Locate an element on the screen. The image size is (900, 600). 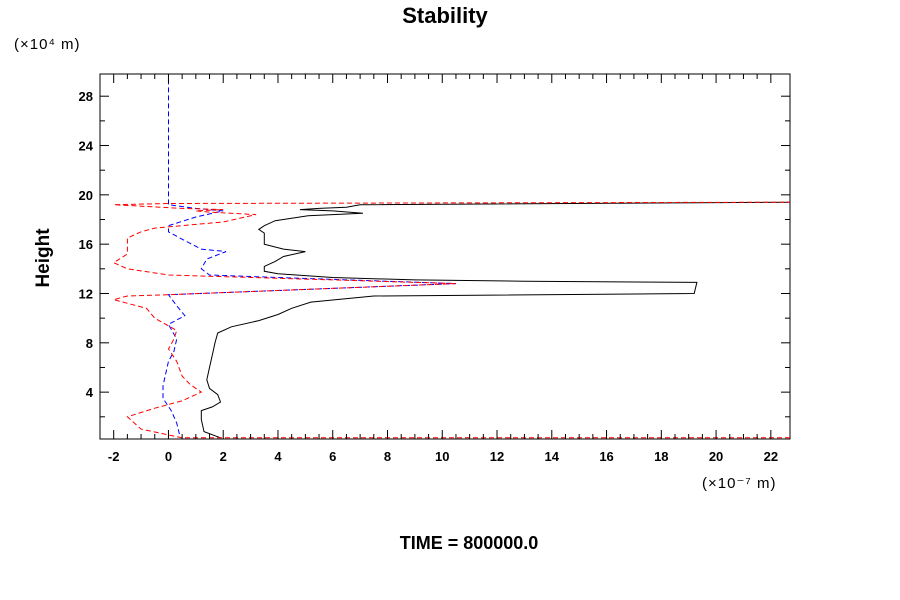
chart-title: Stability is located at coordinates (445, 15).